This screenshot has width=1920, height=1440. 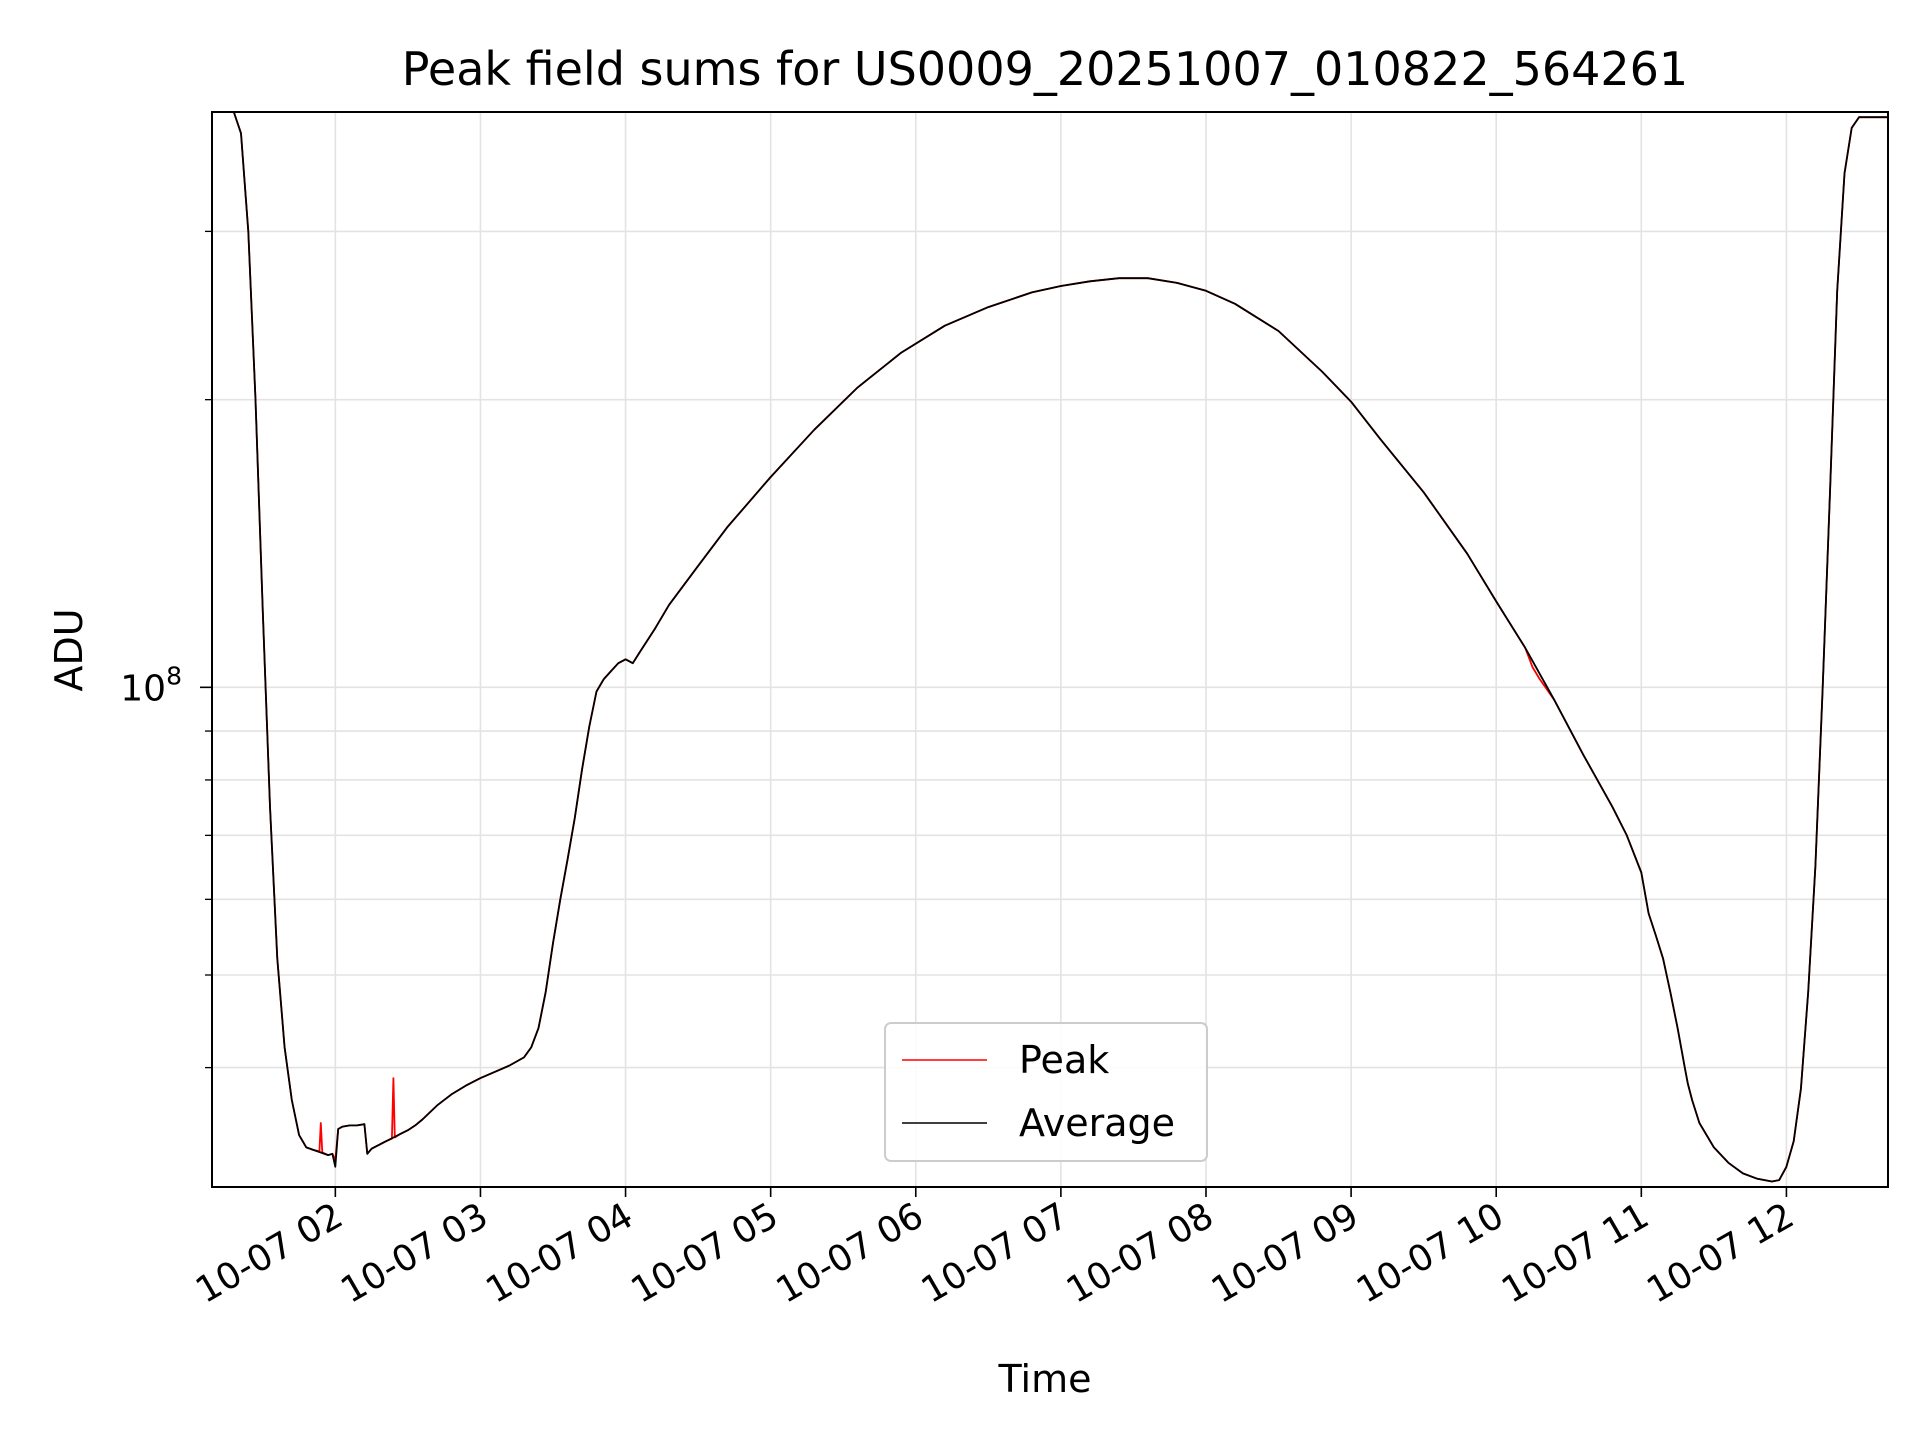 I want to click on x-axis-label: Time, so click(x=1045, y=1379).